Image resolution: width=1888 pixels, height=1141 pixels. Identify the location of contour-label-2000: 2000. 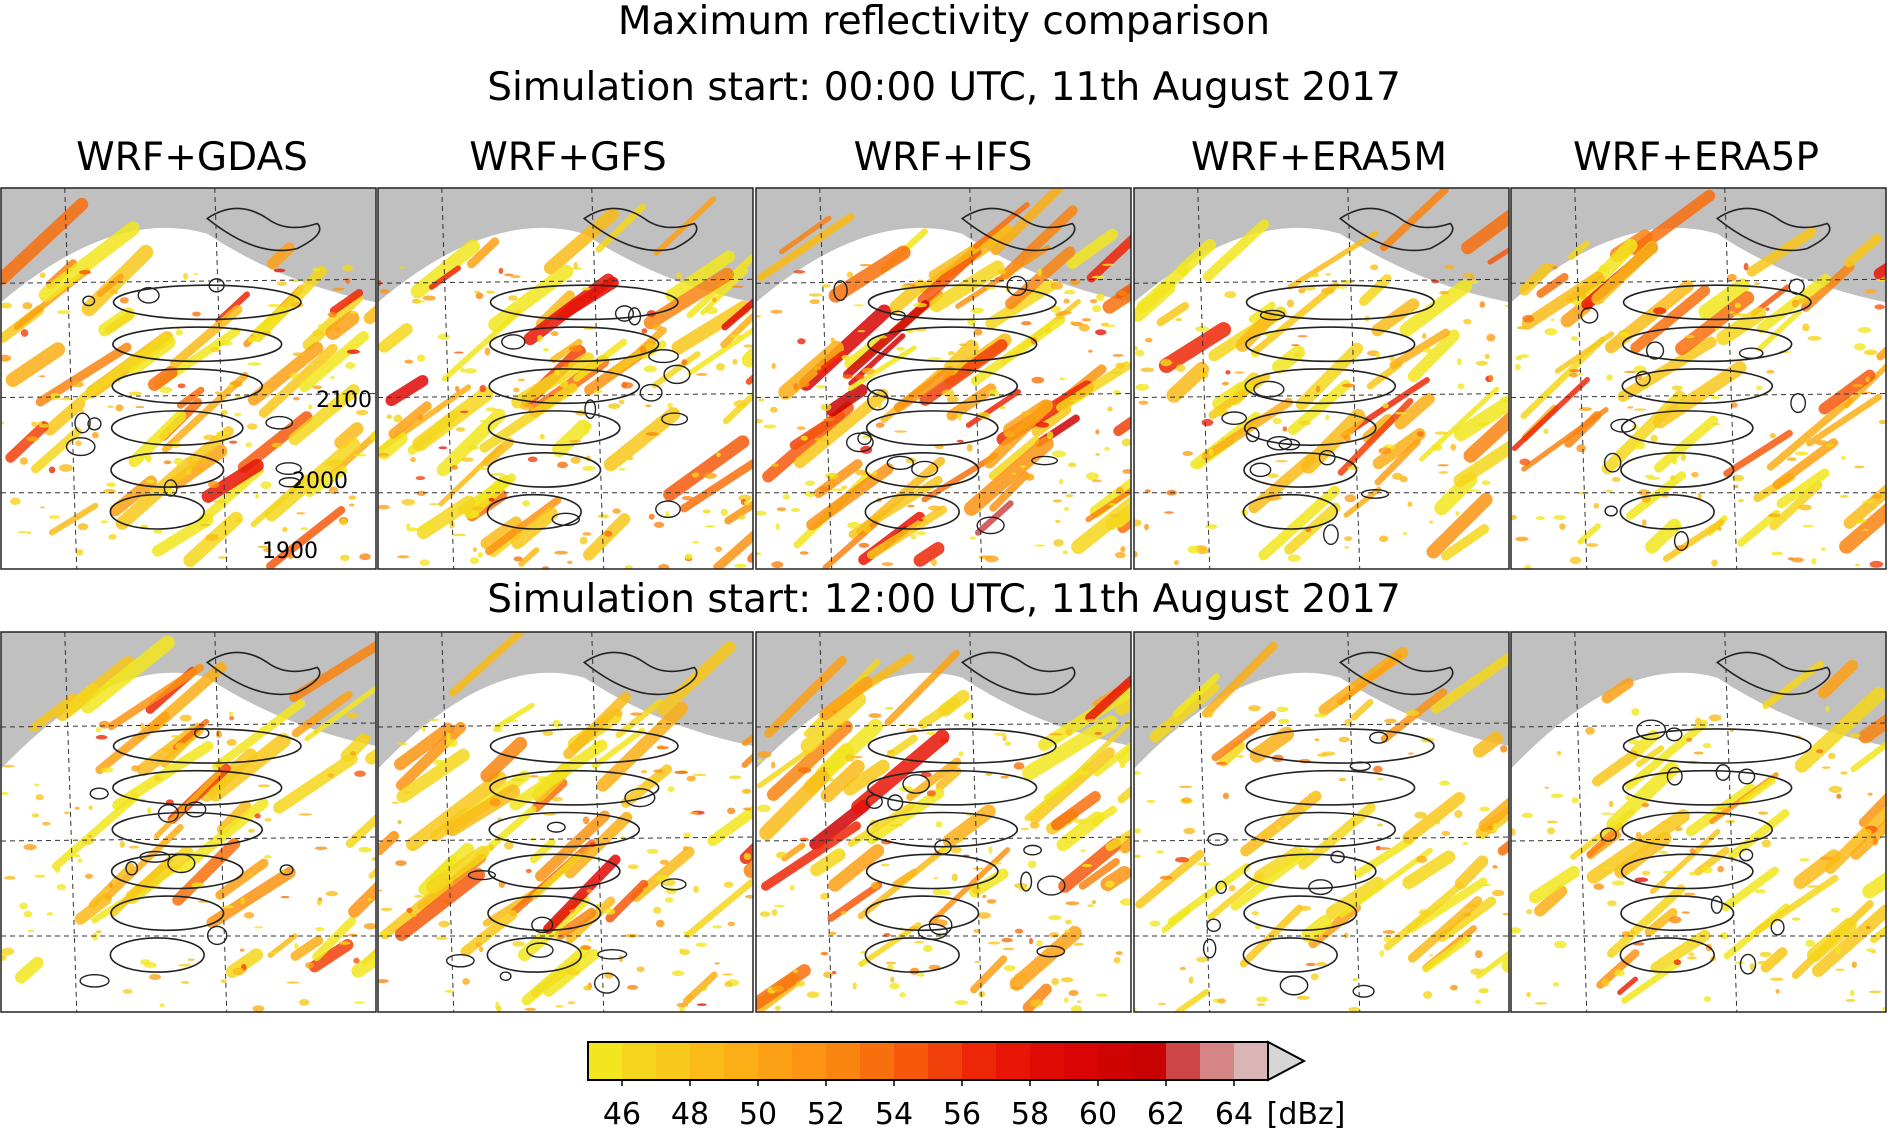
(320, 481).